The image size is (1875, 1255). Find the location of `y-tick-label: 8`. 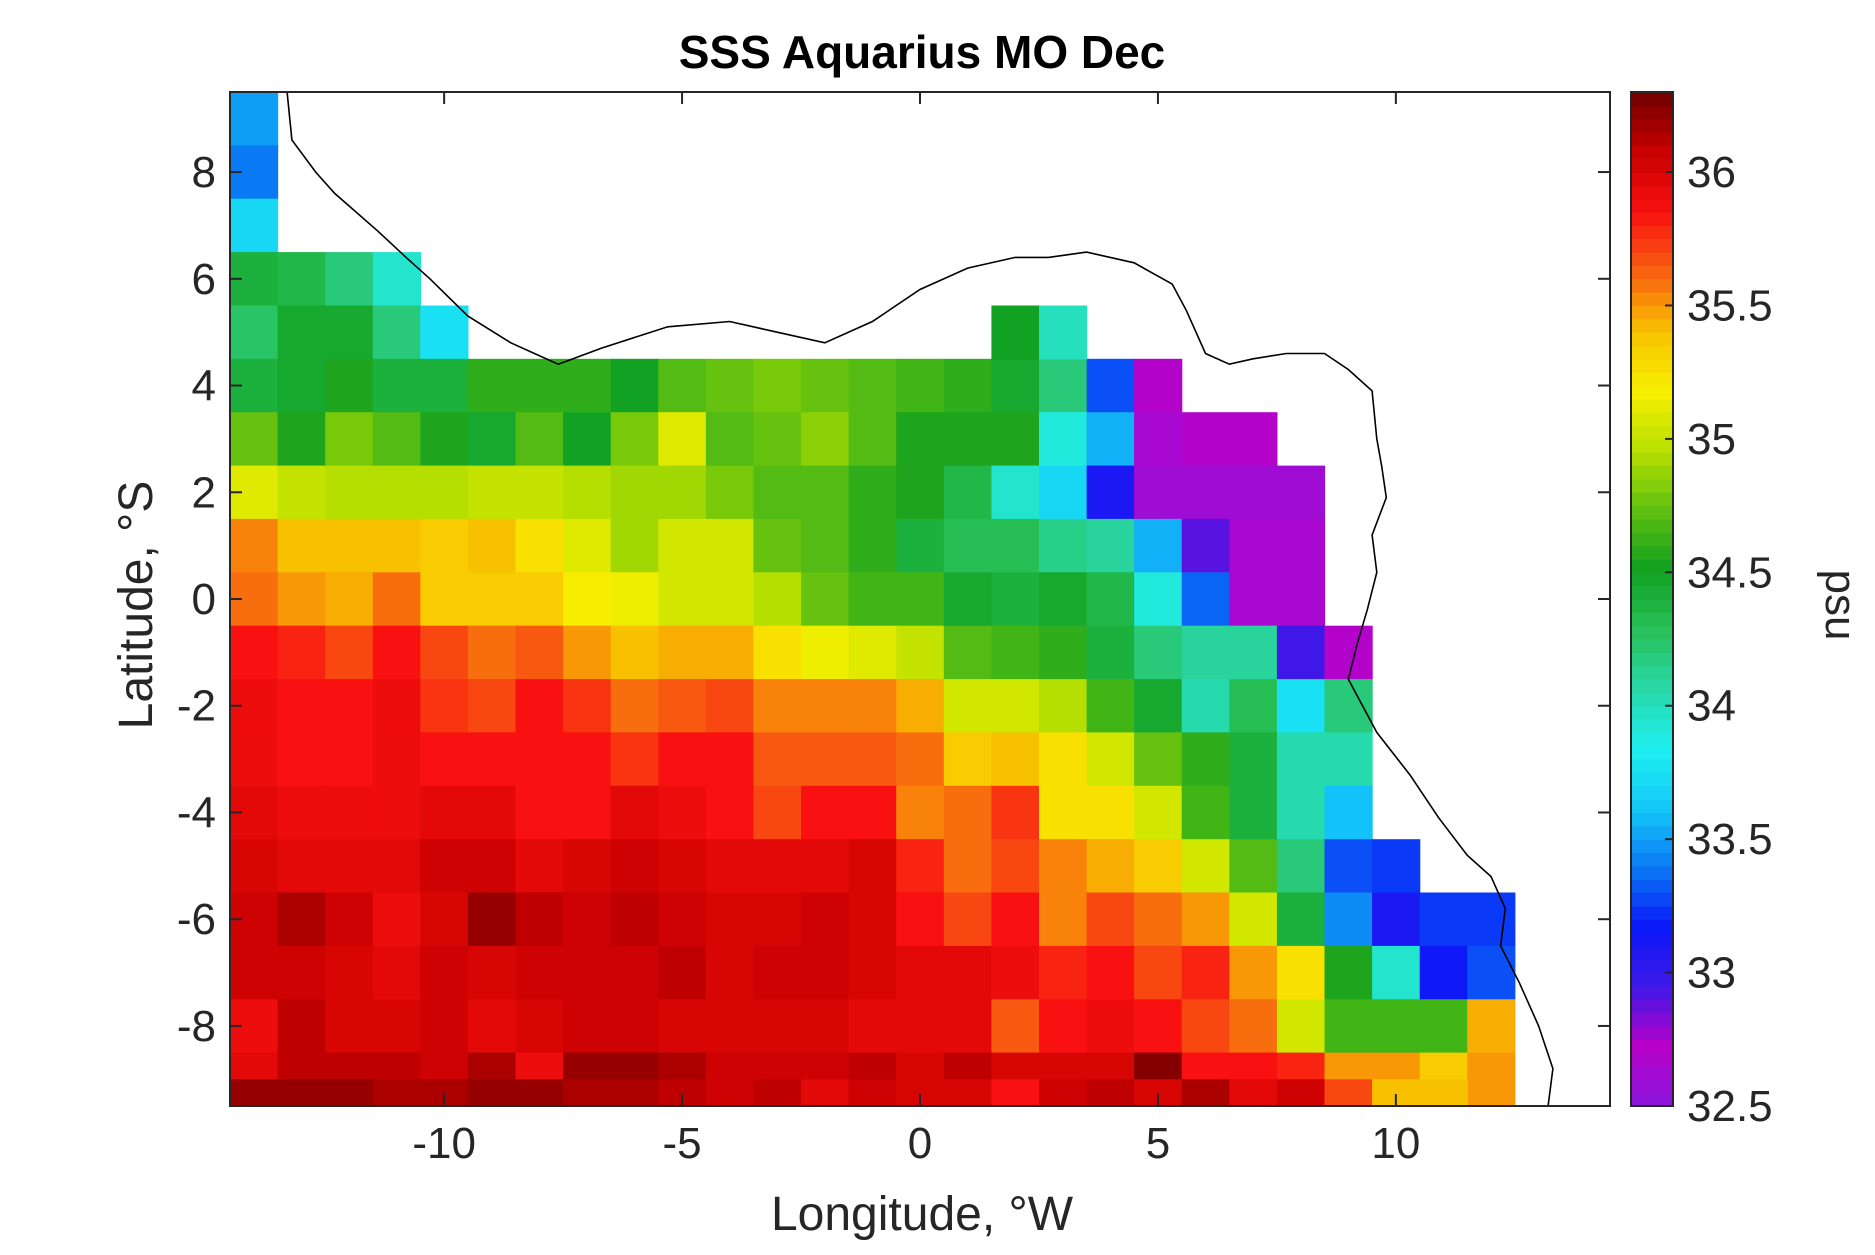

y-tick-label: 8 is located at coordinates (204, 172).